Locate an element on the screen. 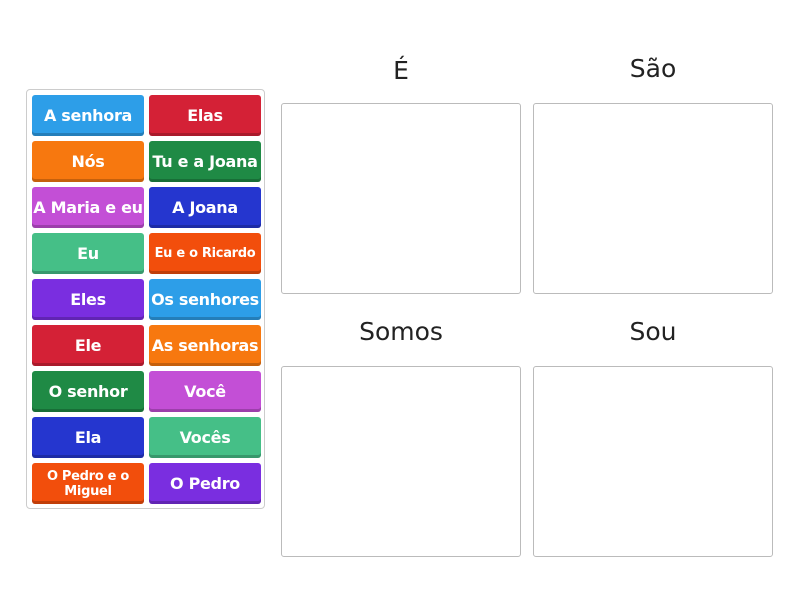  draggable-tile: As senhoras is located at coordinates (205, 345).